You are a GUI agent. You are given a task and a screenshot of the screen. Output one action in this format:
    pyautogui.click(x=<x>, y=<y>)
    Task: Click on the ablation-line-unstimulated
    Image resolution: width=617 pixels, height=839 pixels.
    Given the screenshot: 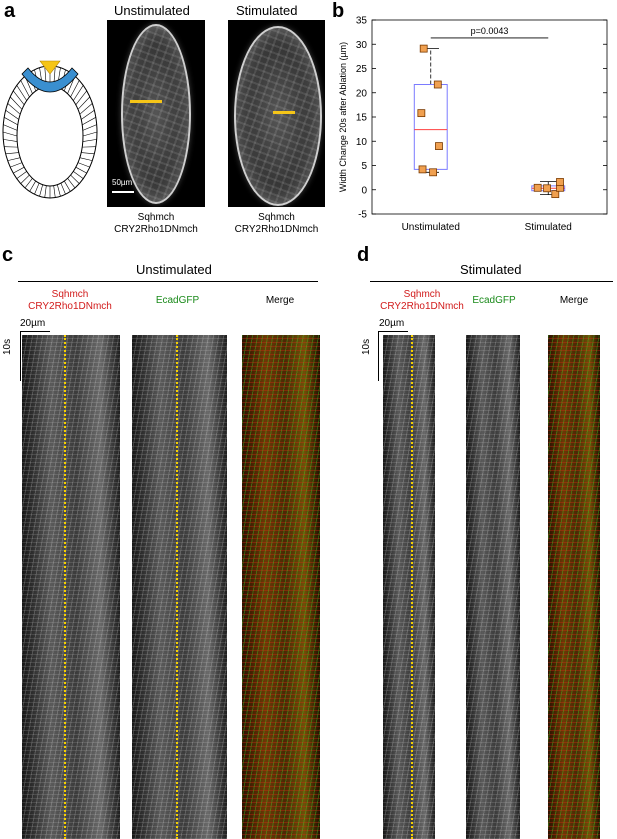 What is the action you would take?
    pyautogui.click(x=146, y=101)
    